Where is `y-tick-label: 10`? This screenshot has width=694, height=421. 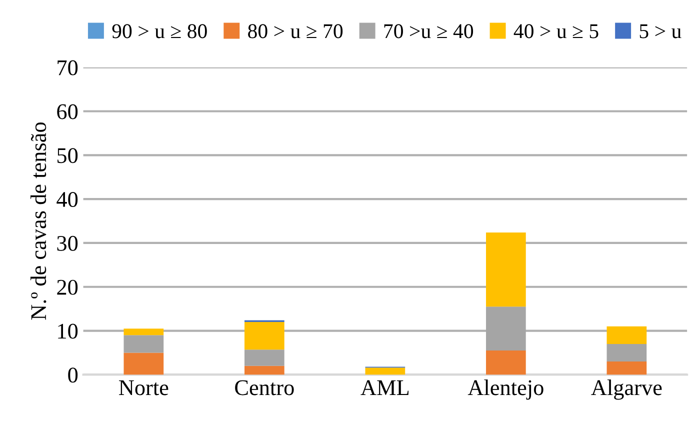
y-tick-label: 10 is located at coordinates (68, 331).